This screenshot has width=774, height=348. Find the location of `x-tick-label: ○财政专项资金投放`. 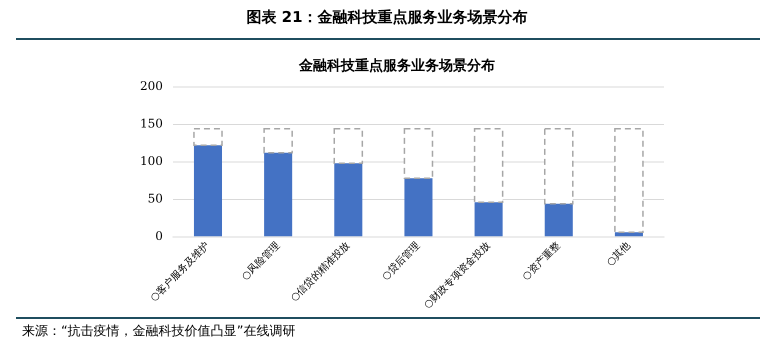

x-tick-label: ○财政专项资金投放 is located at coordinates (457, 275).